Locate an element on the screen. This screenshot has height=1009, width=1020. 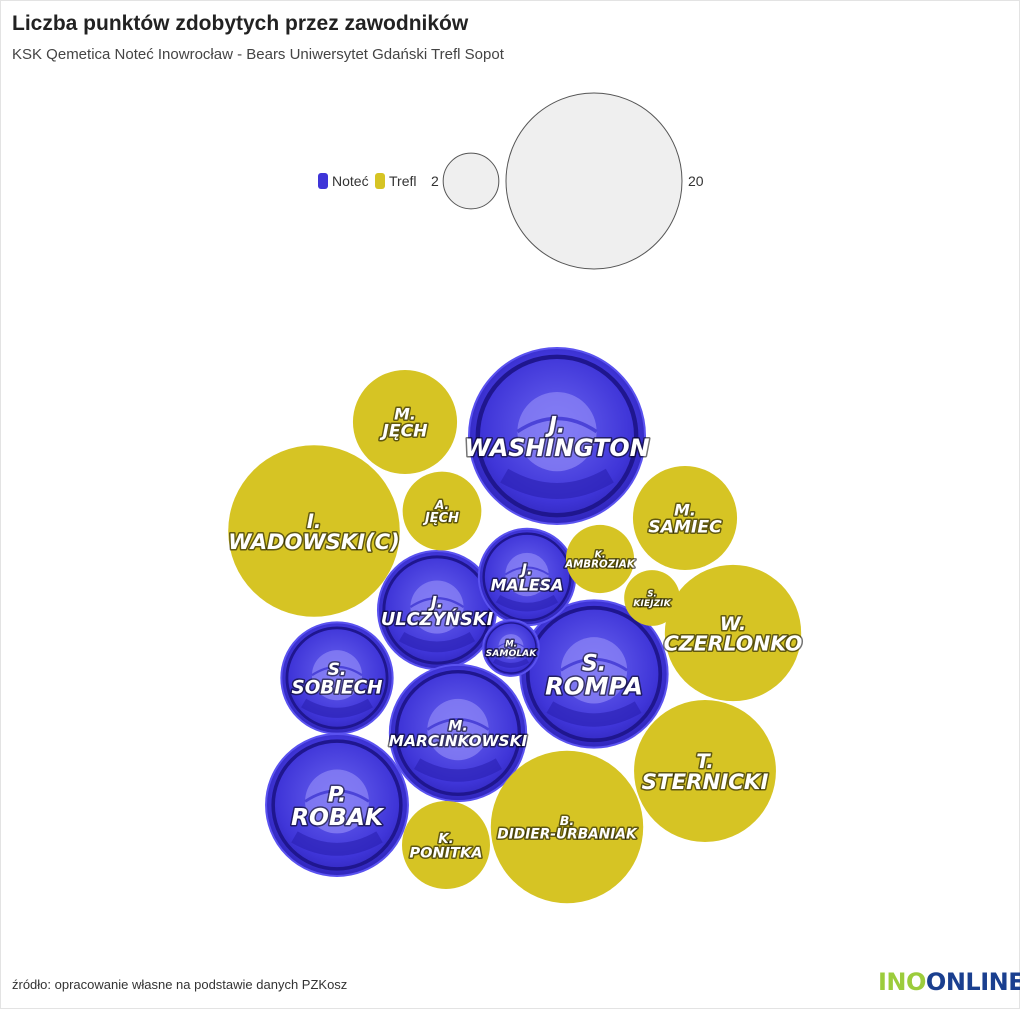
bubble-p-robak: P.ROBAK is located at coordinates (337, 805).